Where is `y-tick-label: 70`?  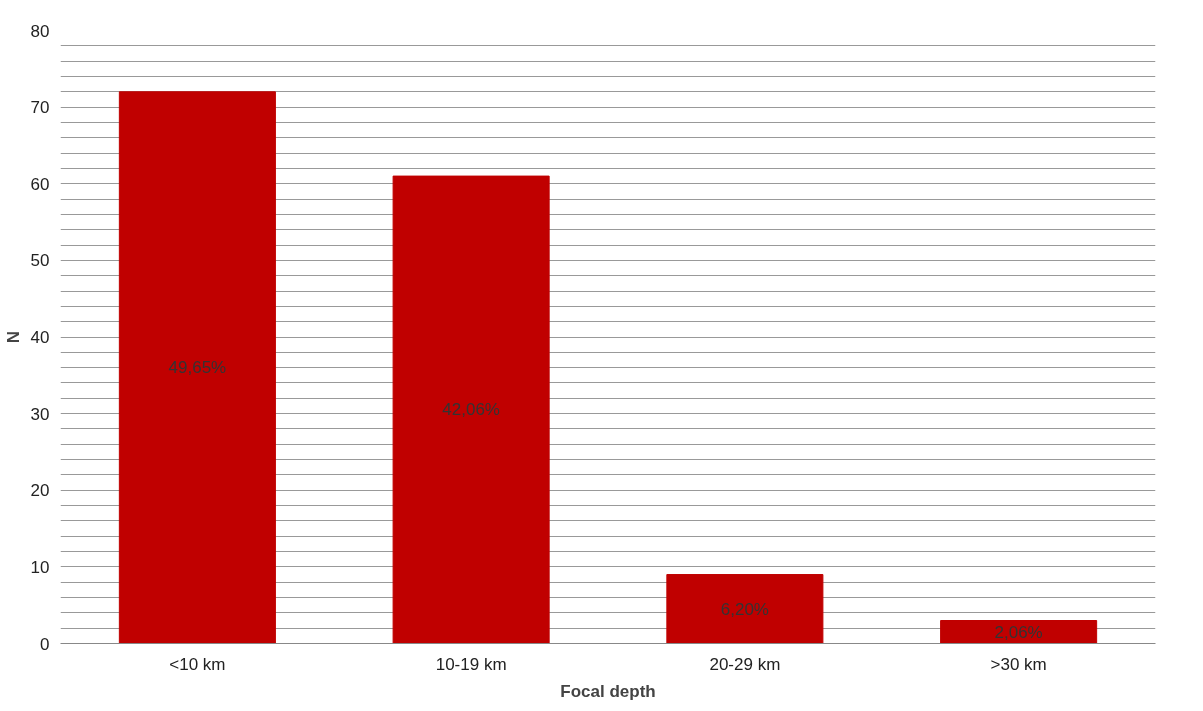
y-tick-label: 70 is located at coordinates (40, 108).